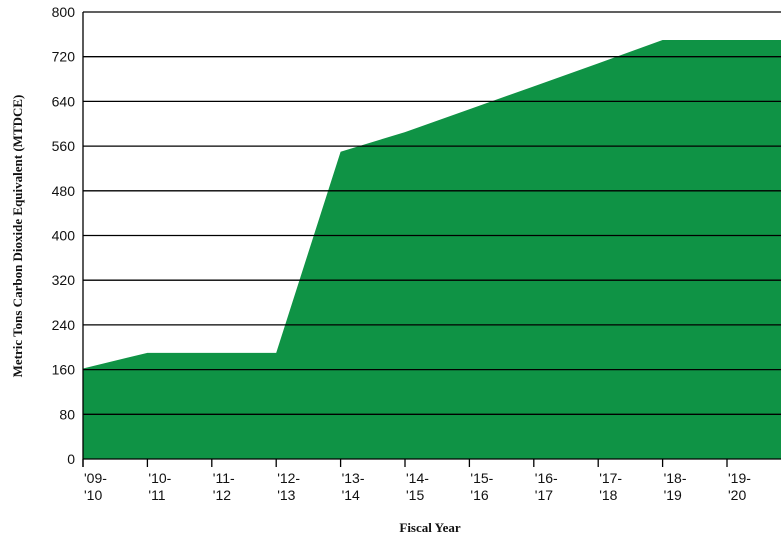 Image resolution: width=781 pixels, height=544 pixels. What do you see at coordinates (417, 486) in the screenshot?
I see `x-tick-label: '14-'15` at bounding box center [417, 486].